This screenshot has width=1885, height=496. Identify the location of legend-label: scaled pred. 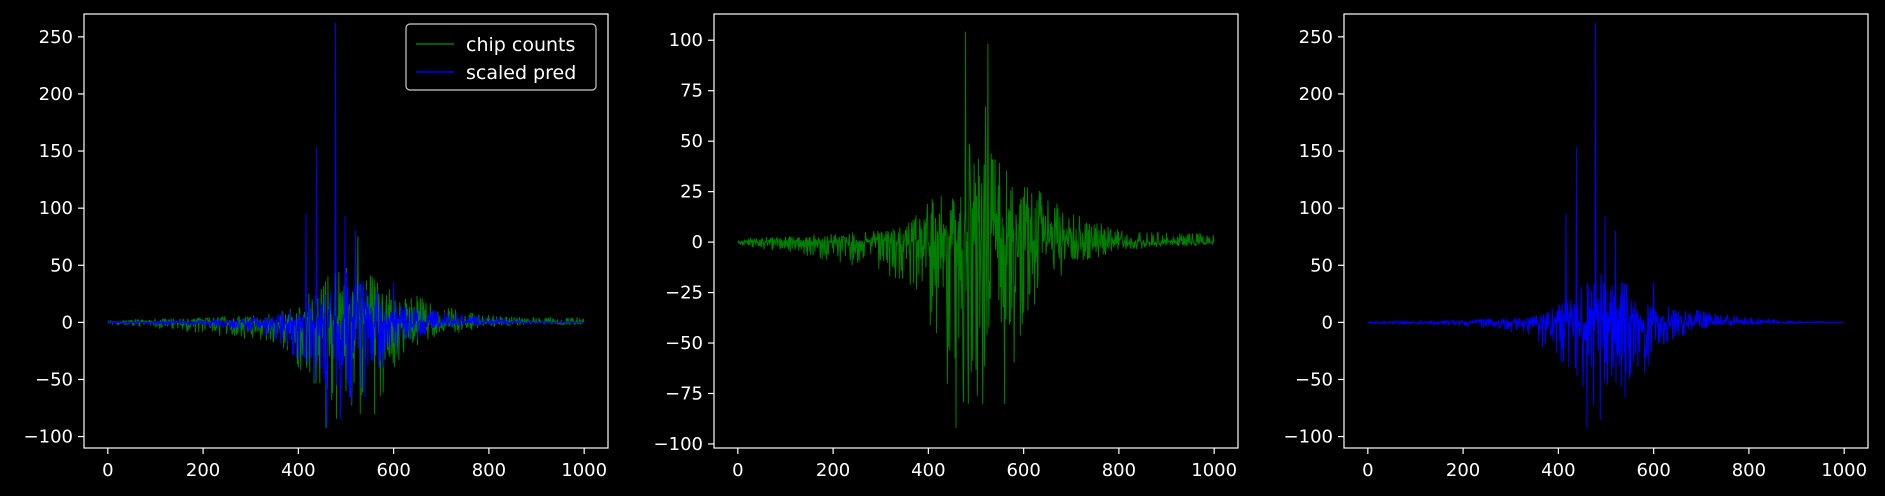
(521, 73).